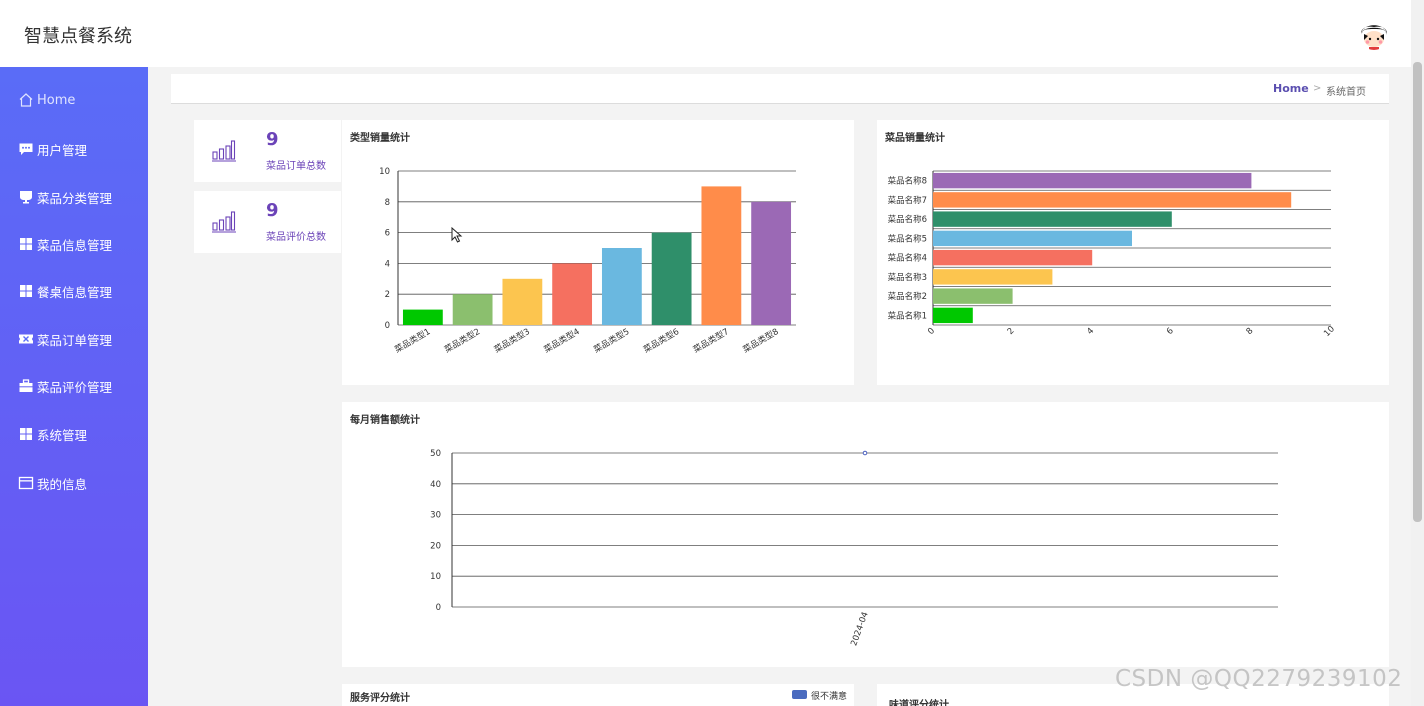 This screenshot has height=706, width=1424. What do you see at coordinates (26, 100) in the screenshot?
I see `home-icon` at bounding box center [26, 100].